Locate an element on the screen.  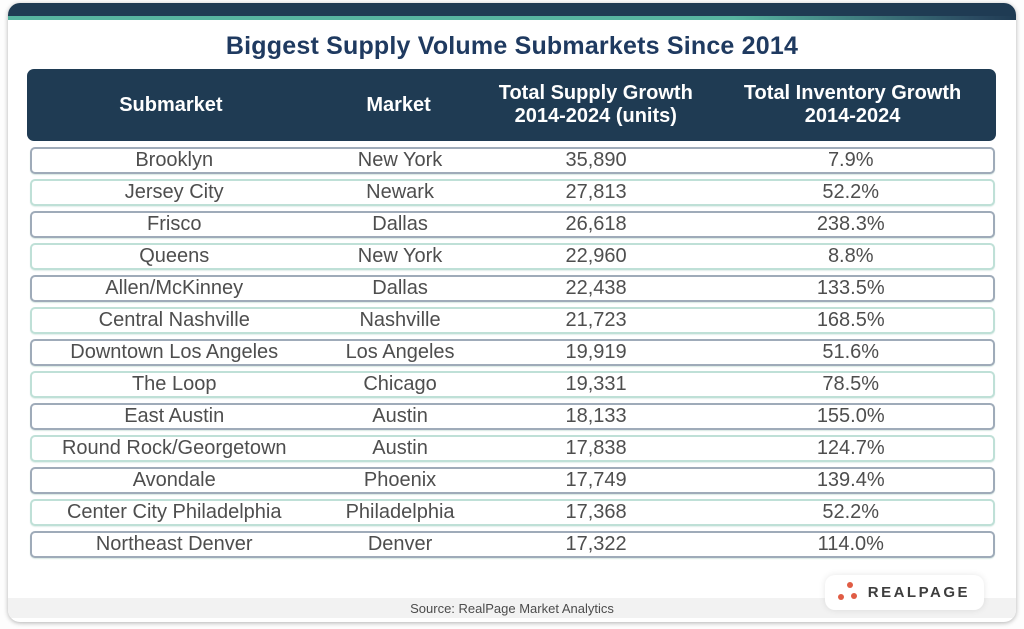
cell-inventory-growth: 8.8% is located at coordinates (850, 256).